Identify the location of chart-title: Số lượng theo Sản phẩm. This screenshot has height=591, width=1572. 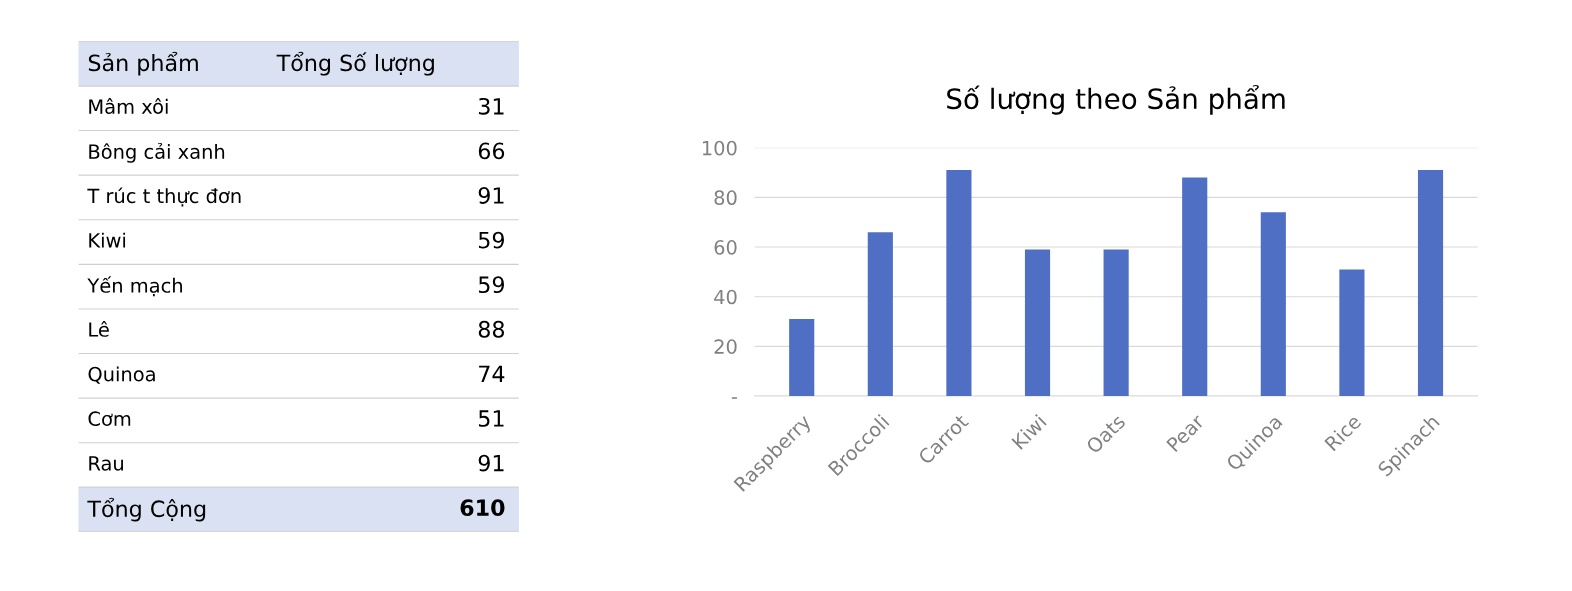
(1116, 99).